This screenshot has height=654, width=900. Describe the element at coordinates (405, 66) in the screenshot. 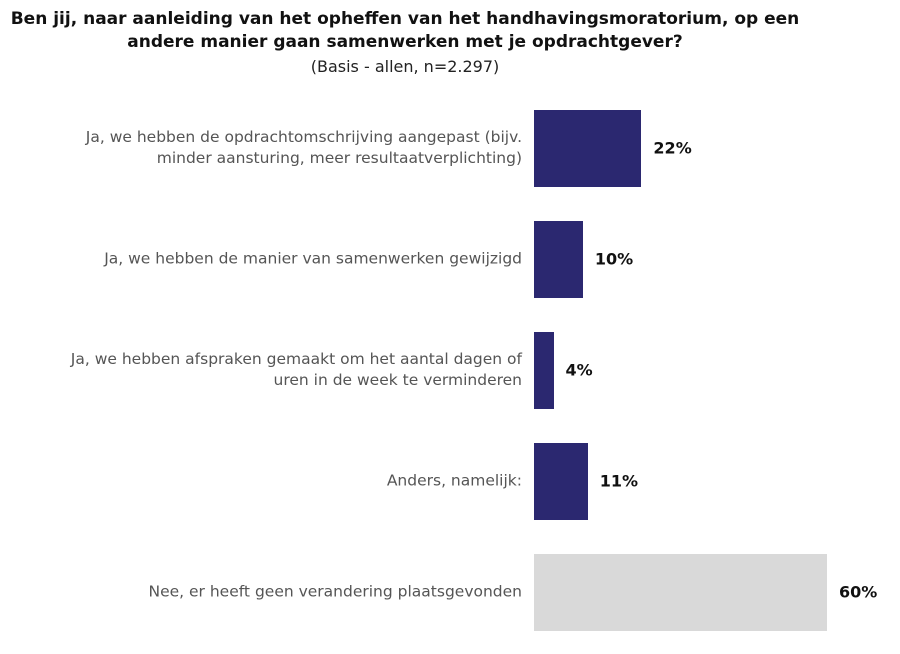

I see `chart-subtitle: (Basis - allen, n=2.297)` at that location.